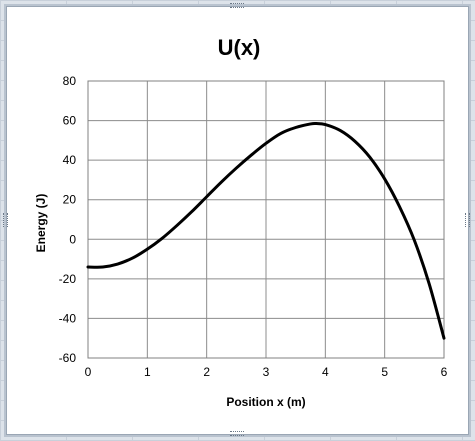 The image size is (475, 441). What do you see at coordinates (325, 372) in the screenshot?
I see `x-tick-label: 4` at bounding box center [325, 372].